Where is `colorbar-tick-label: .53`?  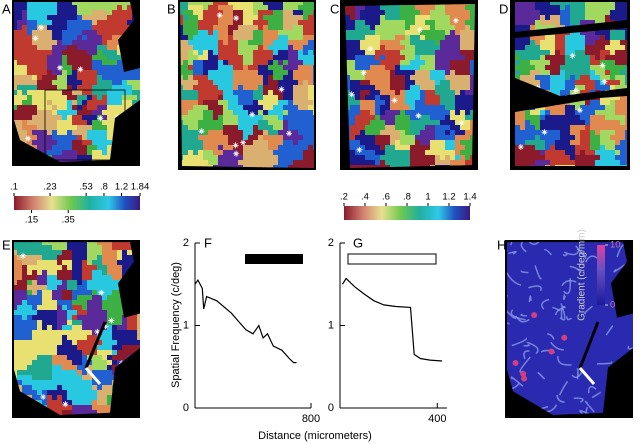
colorbar-tick-label: .53 is located at coordinates (86, 187).